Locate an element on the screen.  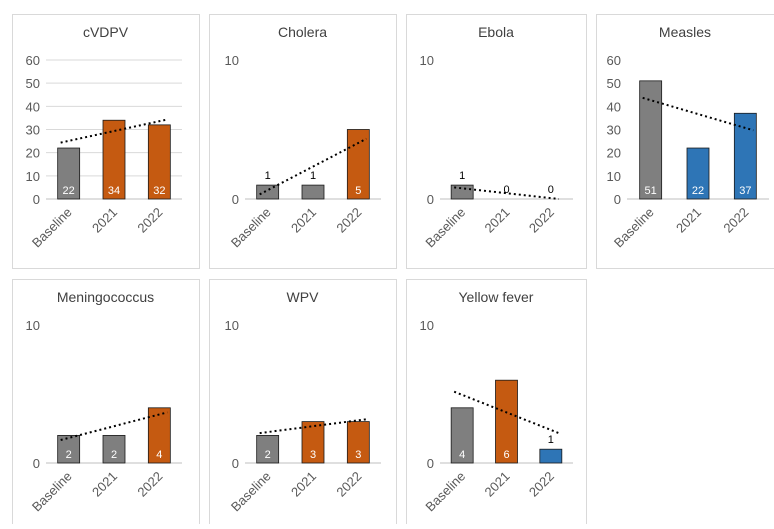
chart-title: Meningococcus is located at coordinates (105, 297).